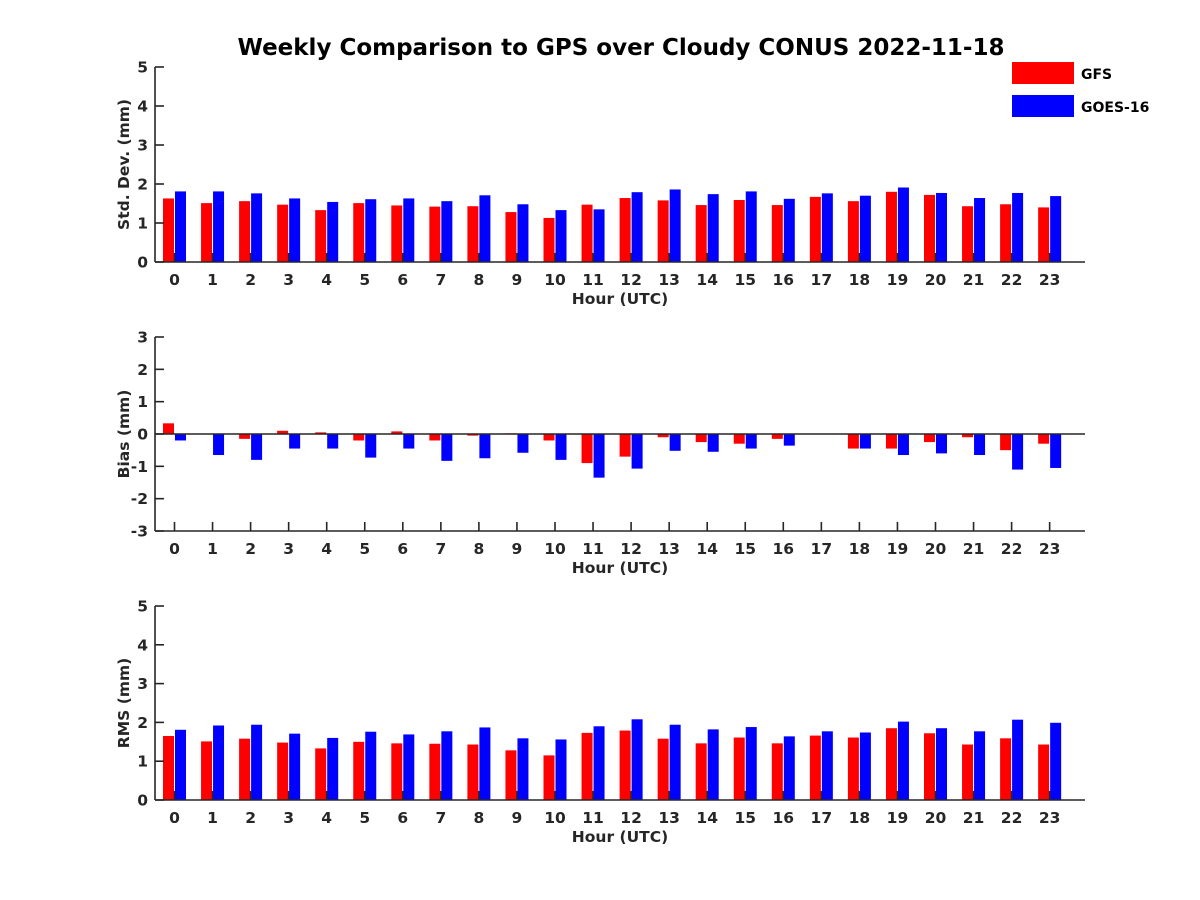 The width and height of the screenshot is (1200, 900). Describe the element at coordinates (124, 703) in the screenshot. I see `y-axis-label-rms: RMS (mm)` at that location.